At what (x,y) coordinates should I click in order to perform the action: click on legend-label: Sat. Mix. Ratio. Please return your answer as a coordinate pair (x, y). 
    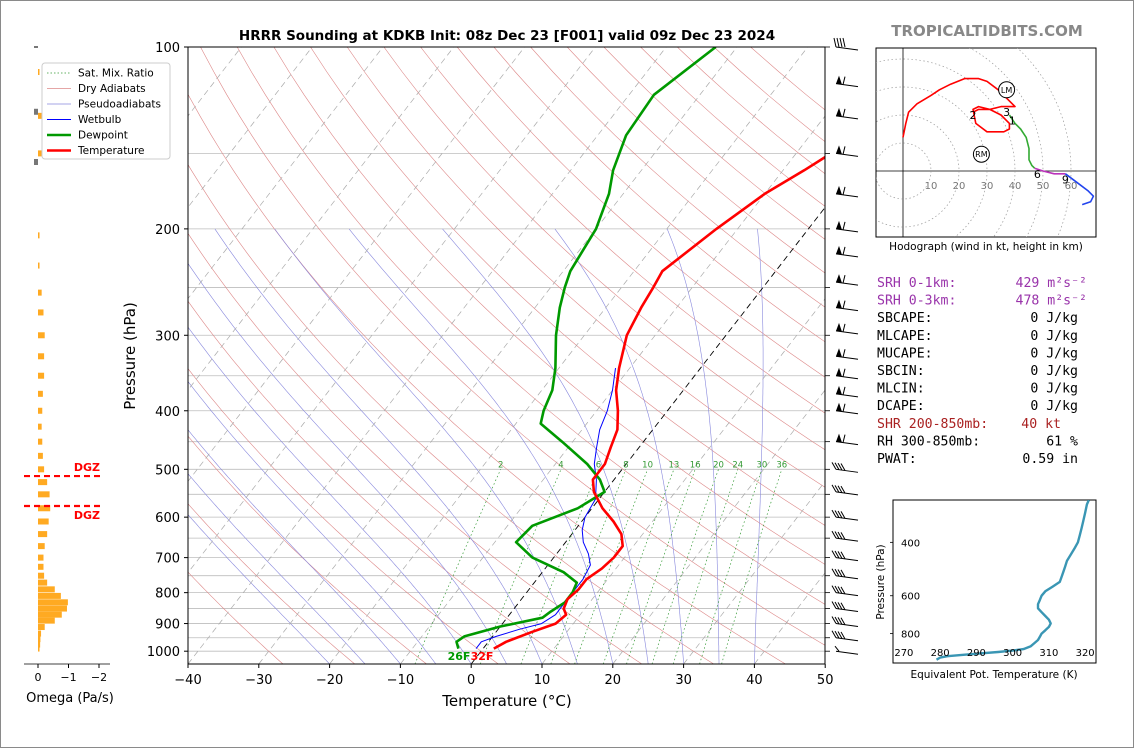
    Looking at the image, I should click on (116, 74).